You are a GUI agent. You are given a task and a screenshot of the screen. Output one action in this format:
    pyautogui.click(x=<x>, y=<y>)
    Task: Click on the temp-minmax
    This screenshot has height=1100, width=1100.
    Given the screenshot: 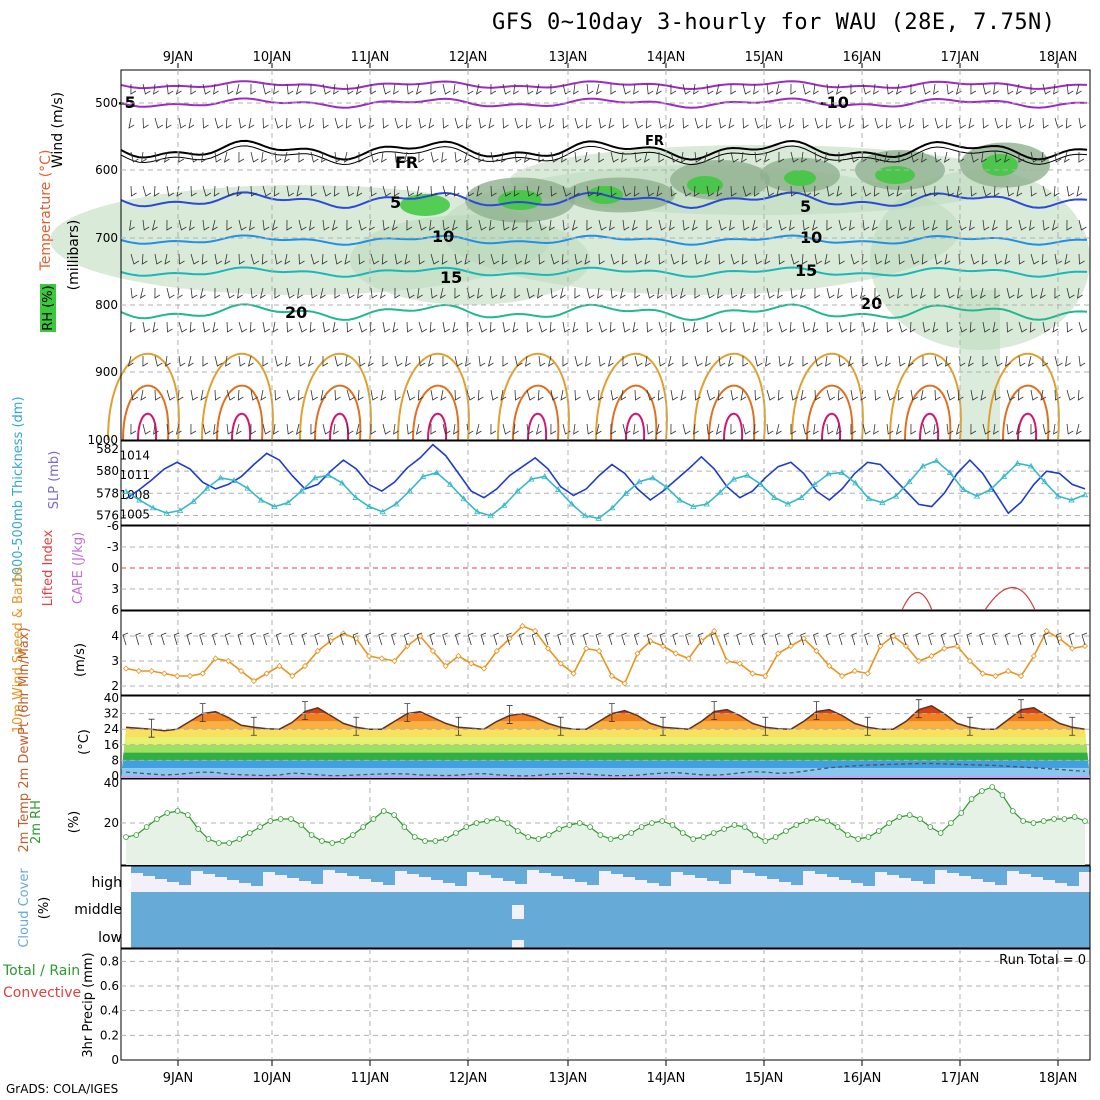 What is the action you would take?
    pyautogui.click(x=765, y=726)
    